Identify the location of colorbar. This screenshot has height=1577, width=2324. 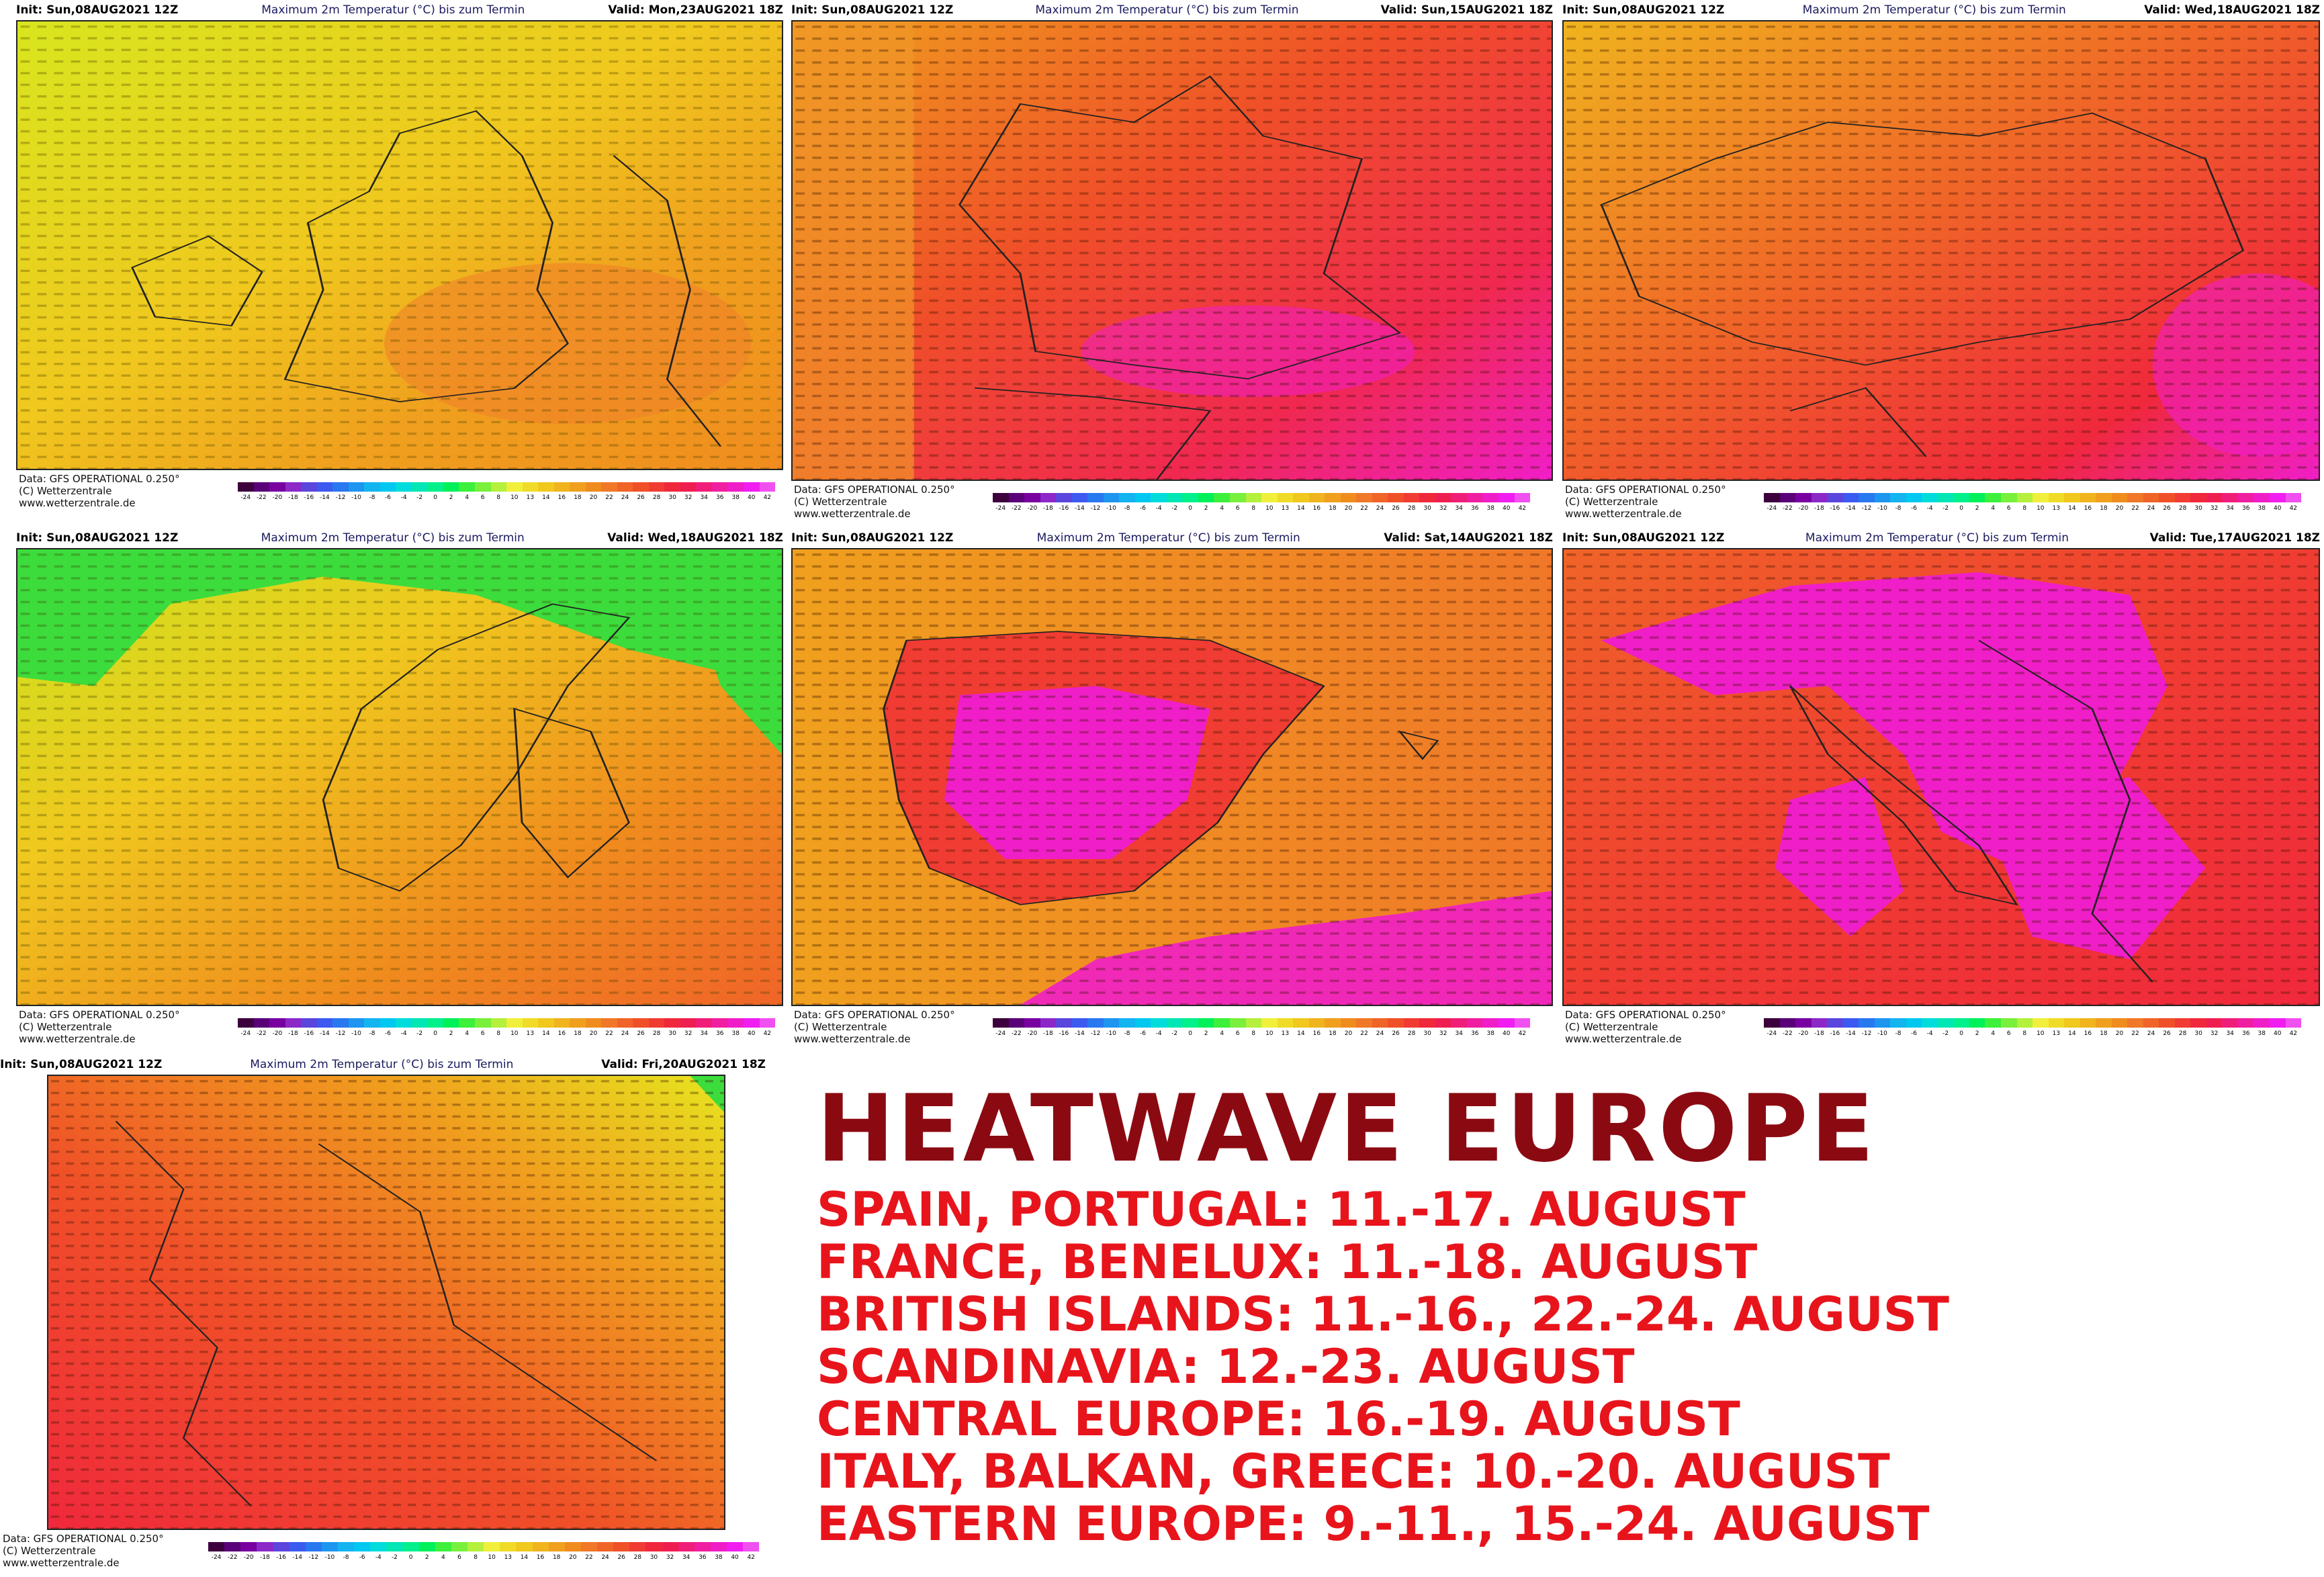
(2033, 1023).